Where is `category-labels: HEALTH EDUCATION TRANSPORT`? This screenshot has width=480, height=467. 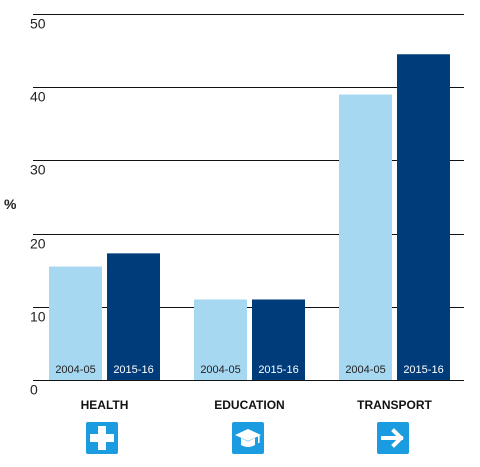
category-labels: HEALTH EDUCATION TRANSPORT is located at coordinates (257, 405).